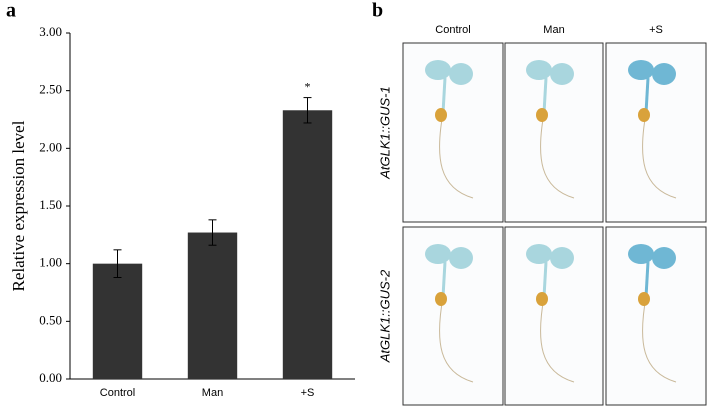 Image resolution: width=708 pixels, height=407 pixels. What do you see at coordinates (377, 11) in the screenshot?
I see `panel-label: b` at bounding box center [377, 11].